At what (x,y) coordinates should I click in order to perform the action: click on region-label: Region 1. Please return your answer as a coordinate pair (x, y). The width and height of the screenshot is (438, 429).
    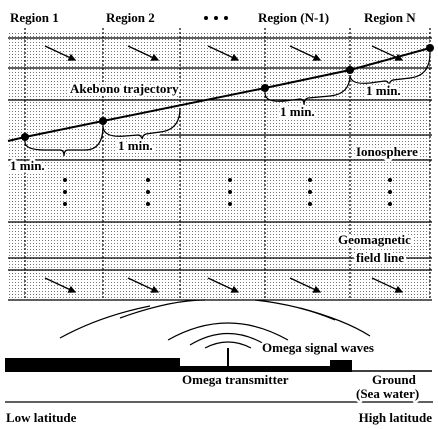
    Looking at the image, I should click on (34, 17).